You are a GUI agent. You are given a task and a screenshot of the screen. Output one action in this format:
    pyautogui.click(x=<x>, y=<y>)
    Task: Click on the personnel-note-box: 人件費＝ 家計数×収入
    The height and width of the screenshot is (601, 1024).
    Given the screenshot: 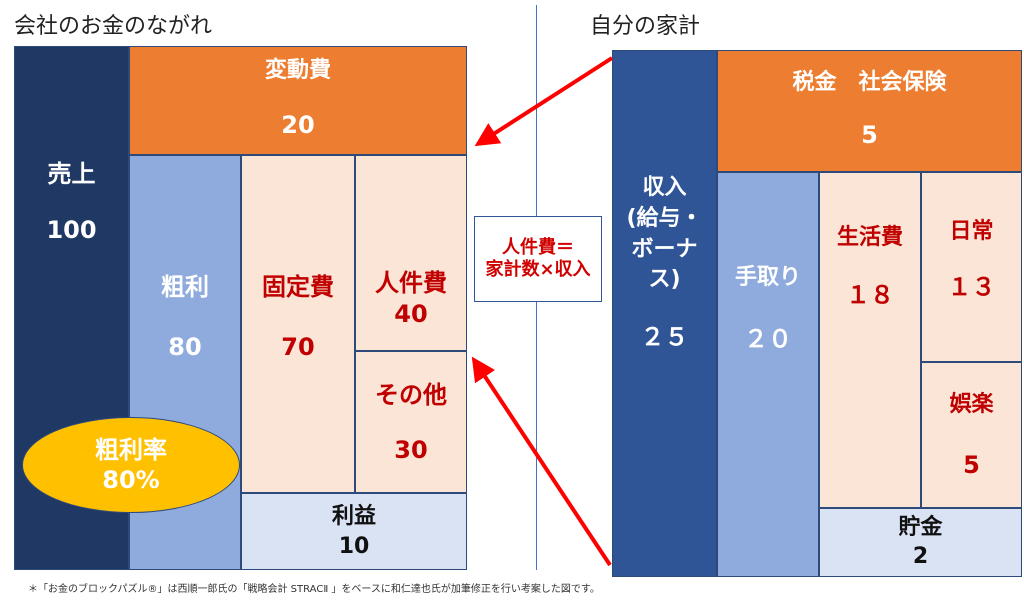 What is the action you would take?
    pyautogui.click(x=538, y=259)
    